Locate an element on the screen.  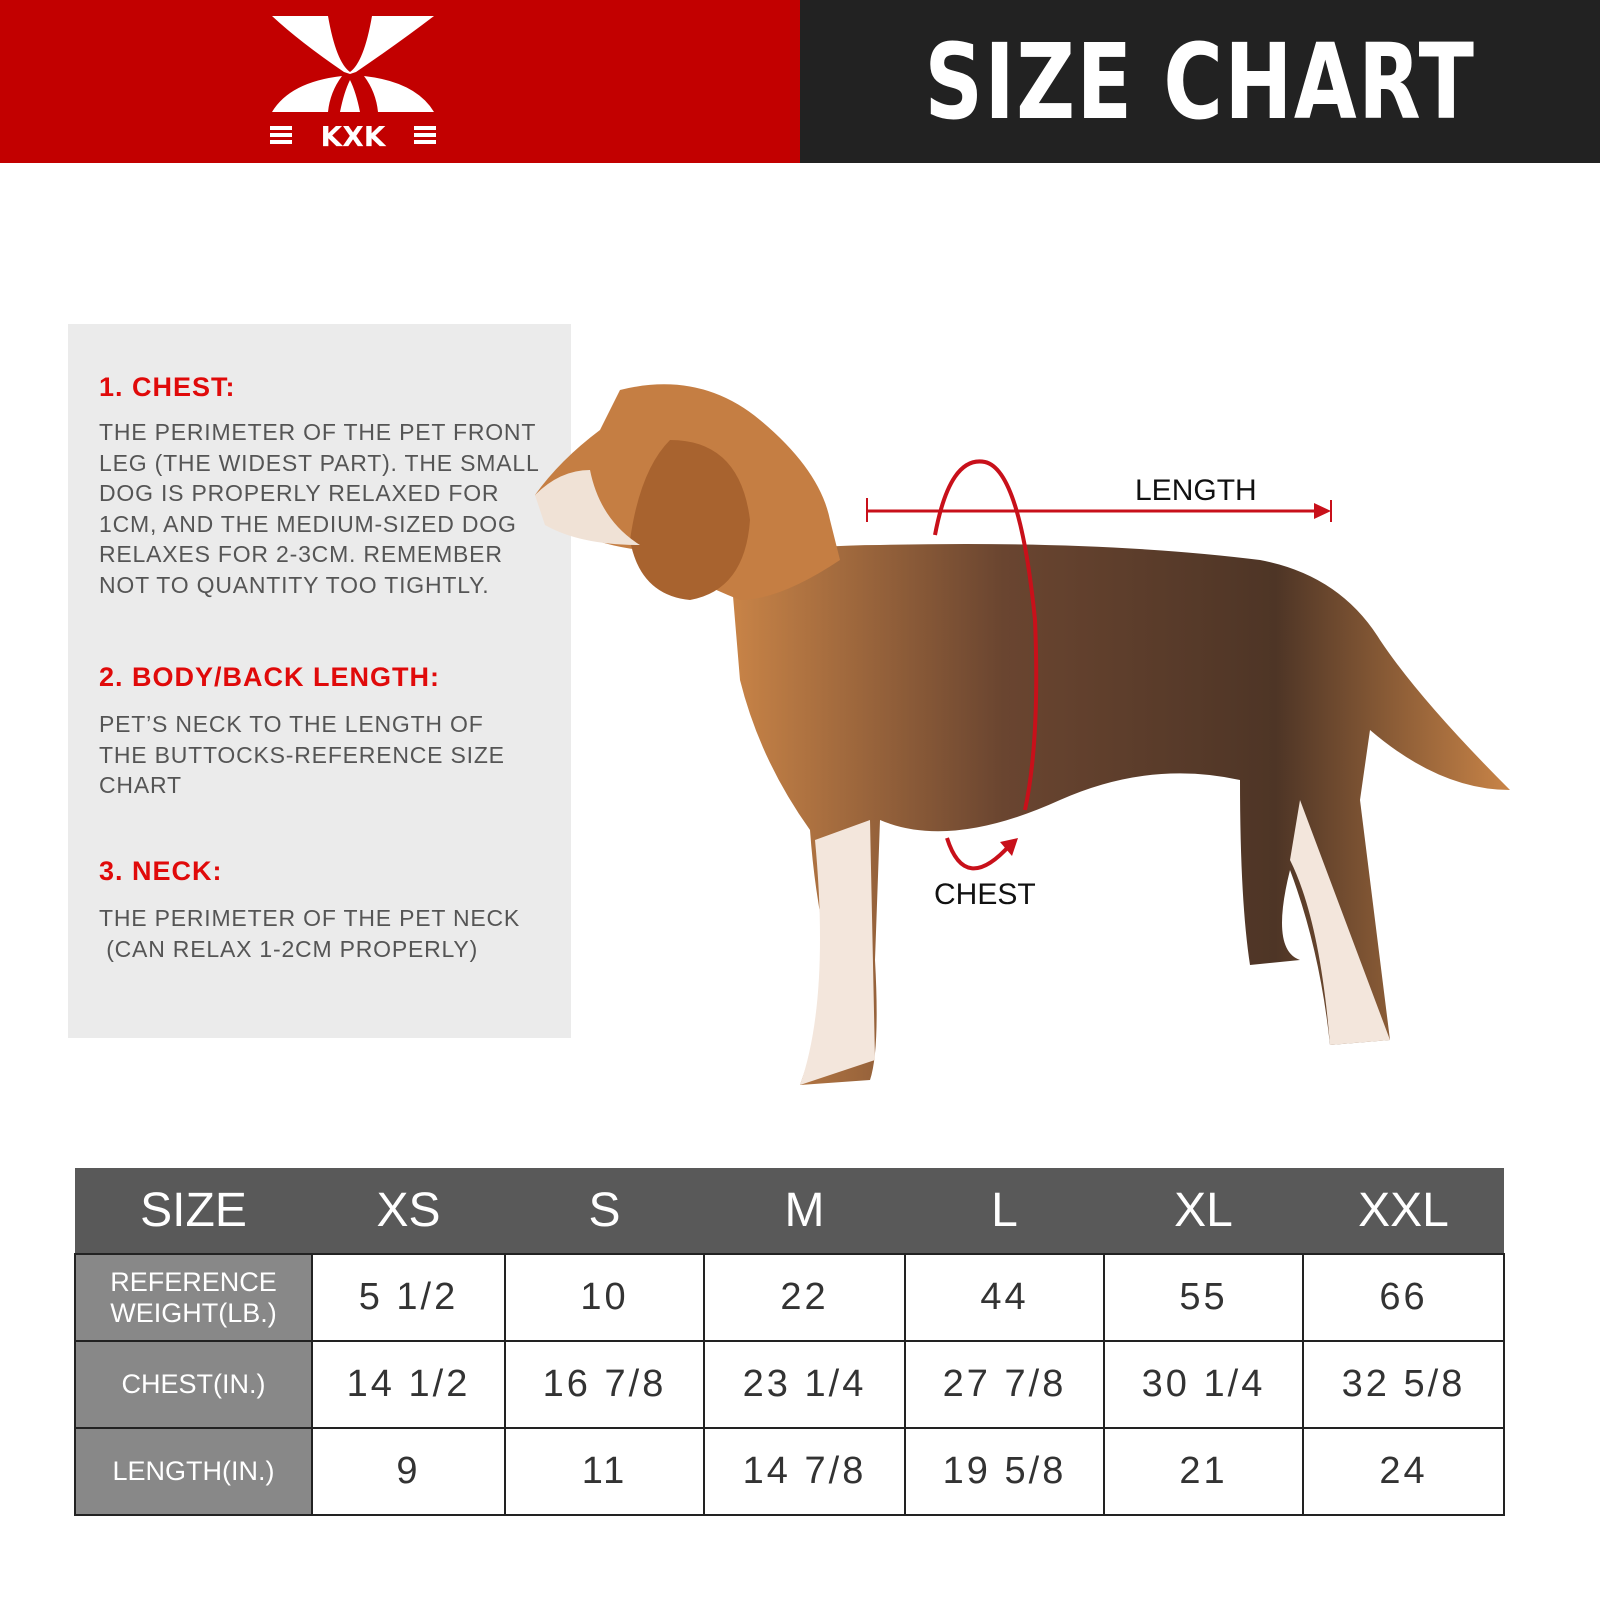
table-cell: 9 is located at coordinates (408, 1471).